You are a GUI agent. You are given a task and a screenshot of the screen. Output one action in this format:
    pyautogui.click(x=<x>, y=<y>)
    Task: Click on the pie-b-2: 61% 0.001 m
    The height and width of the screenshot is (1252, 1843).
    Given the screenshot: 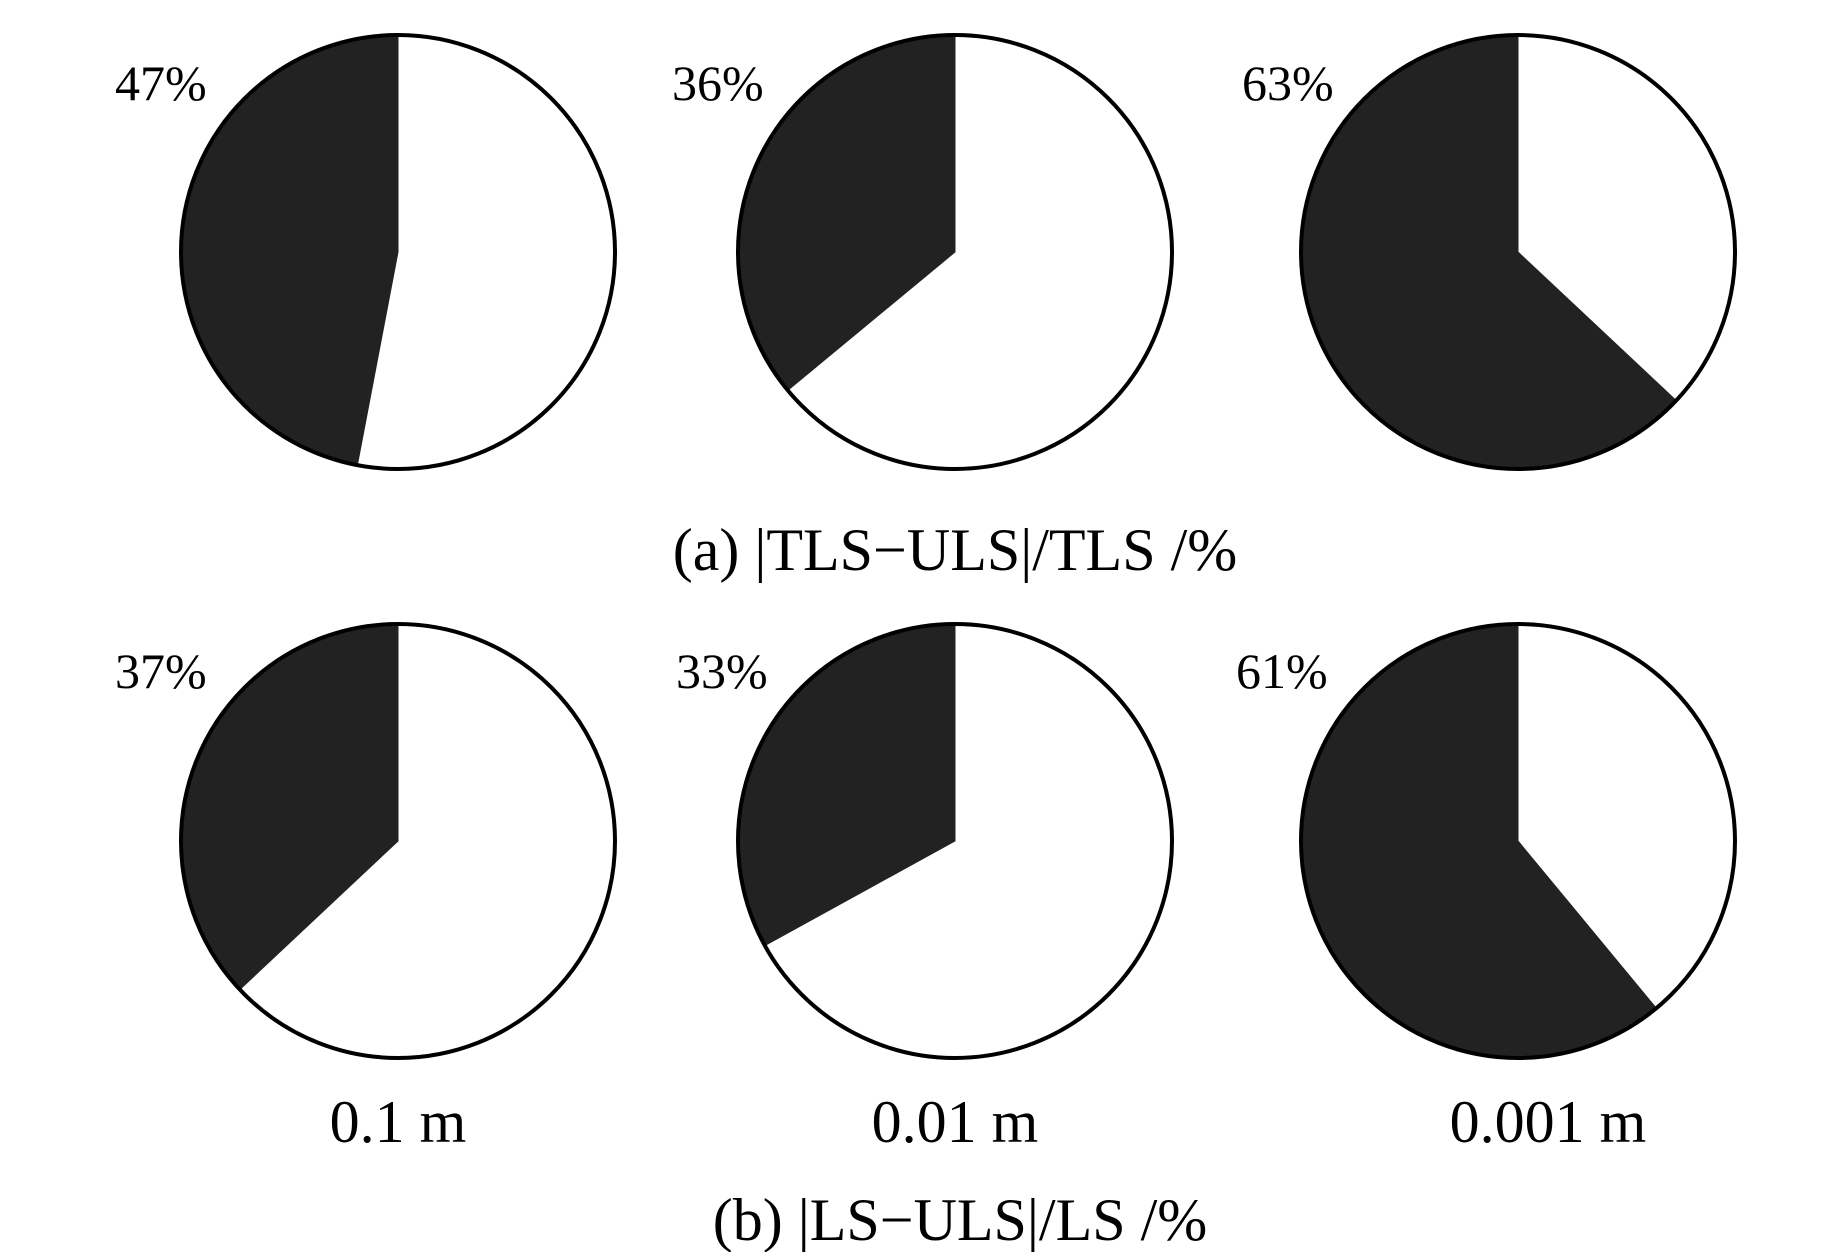 What is the action you would take?
    pyautogui.click(x=1486, y=888)
    